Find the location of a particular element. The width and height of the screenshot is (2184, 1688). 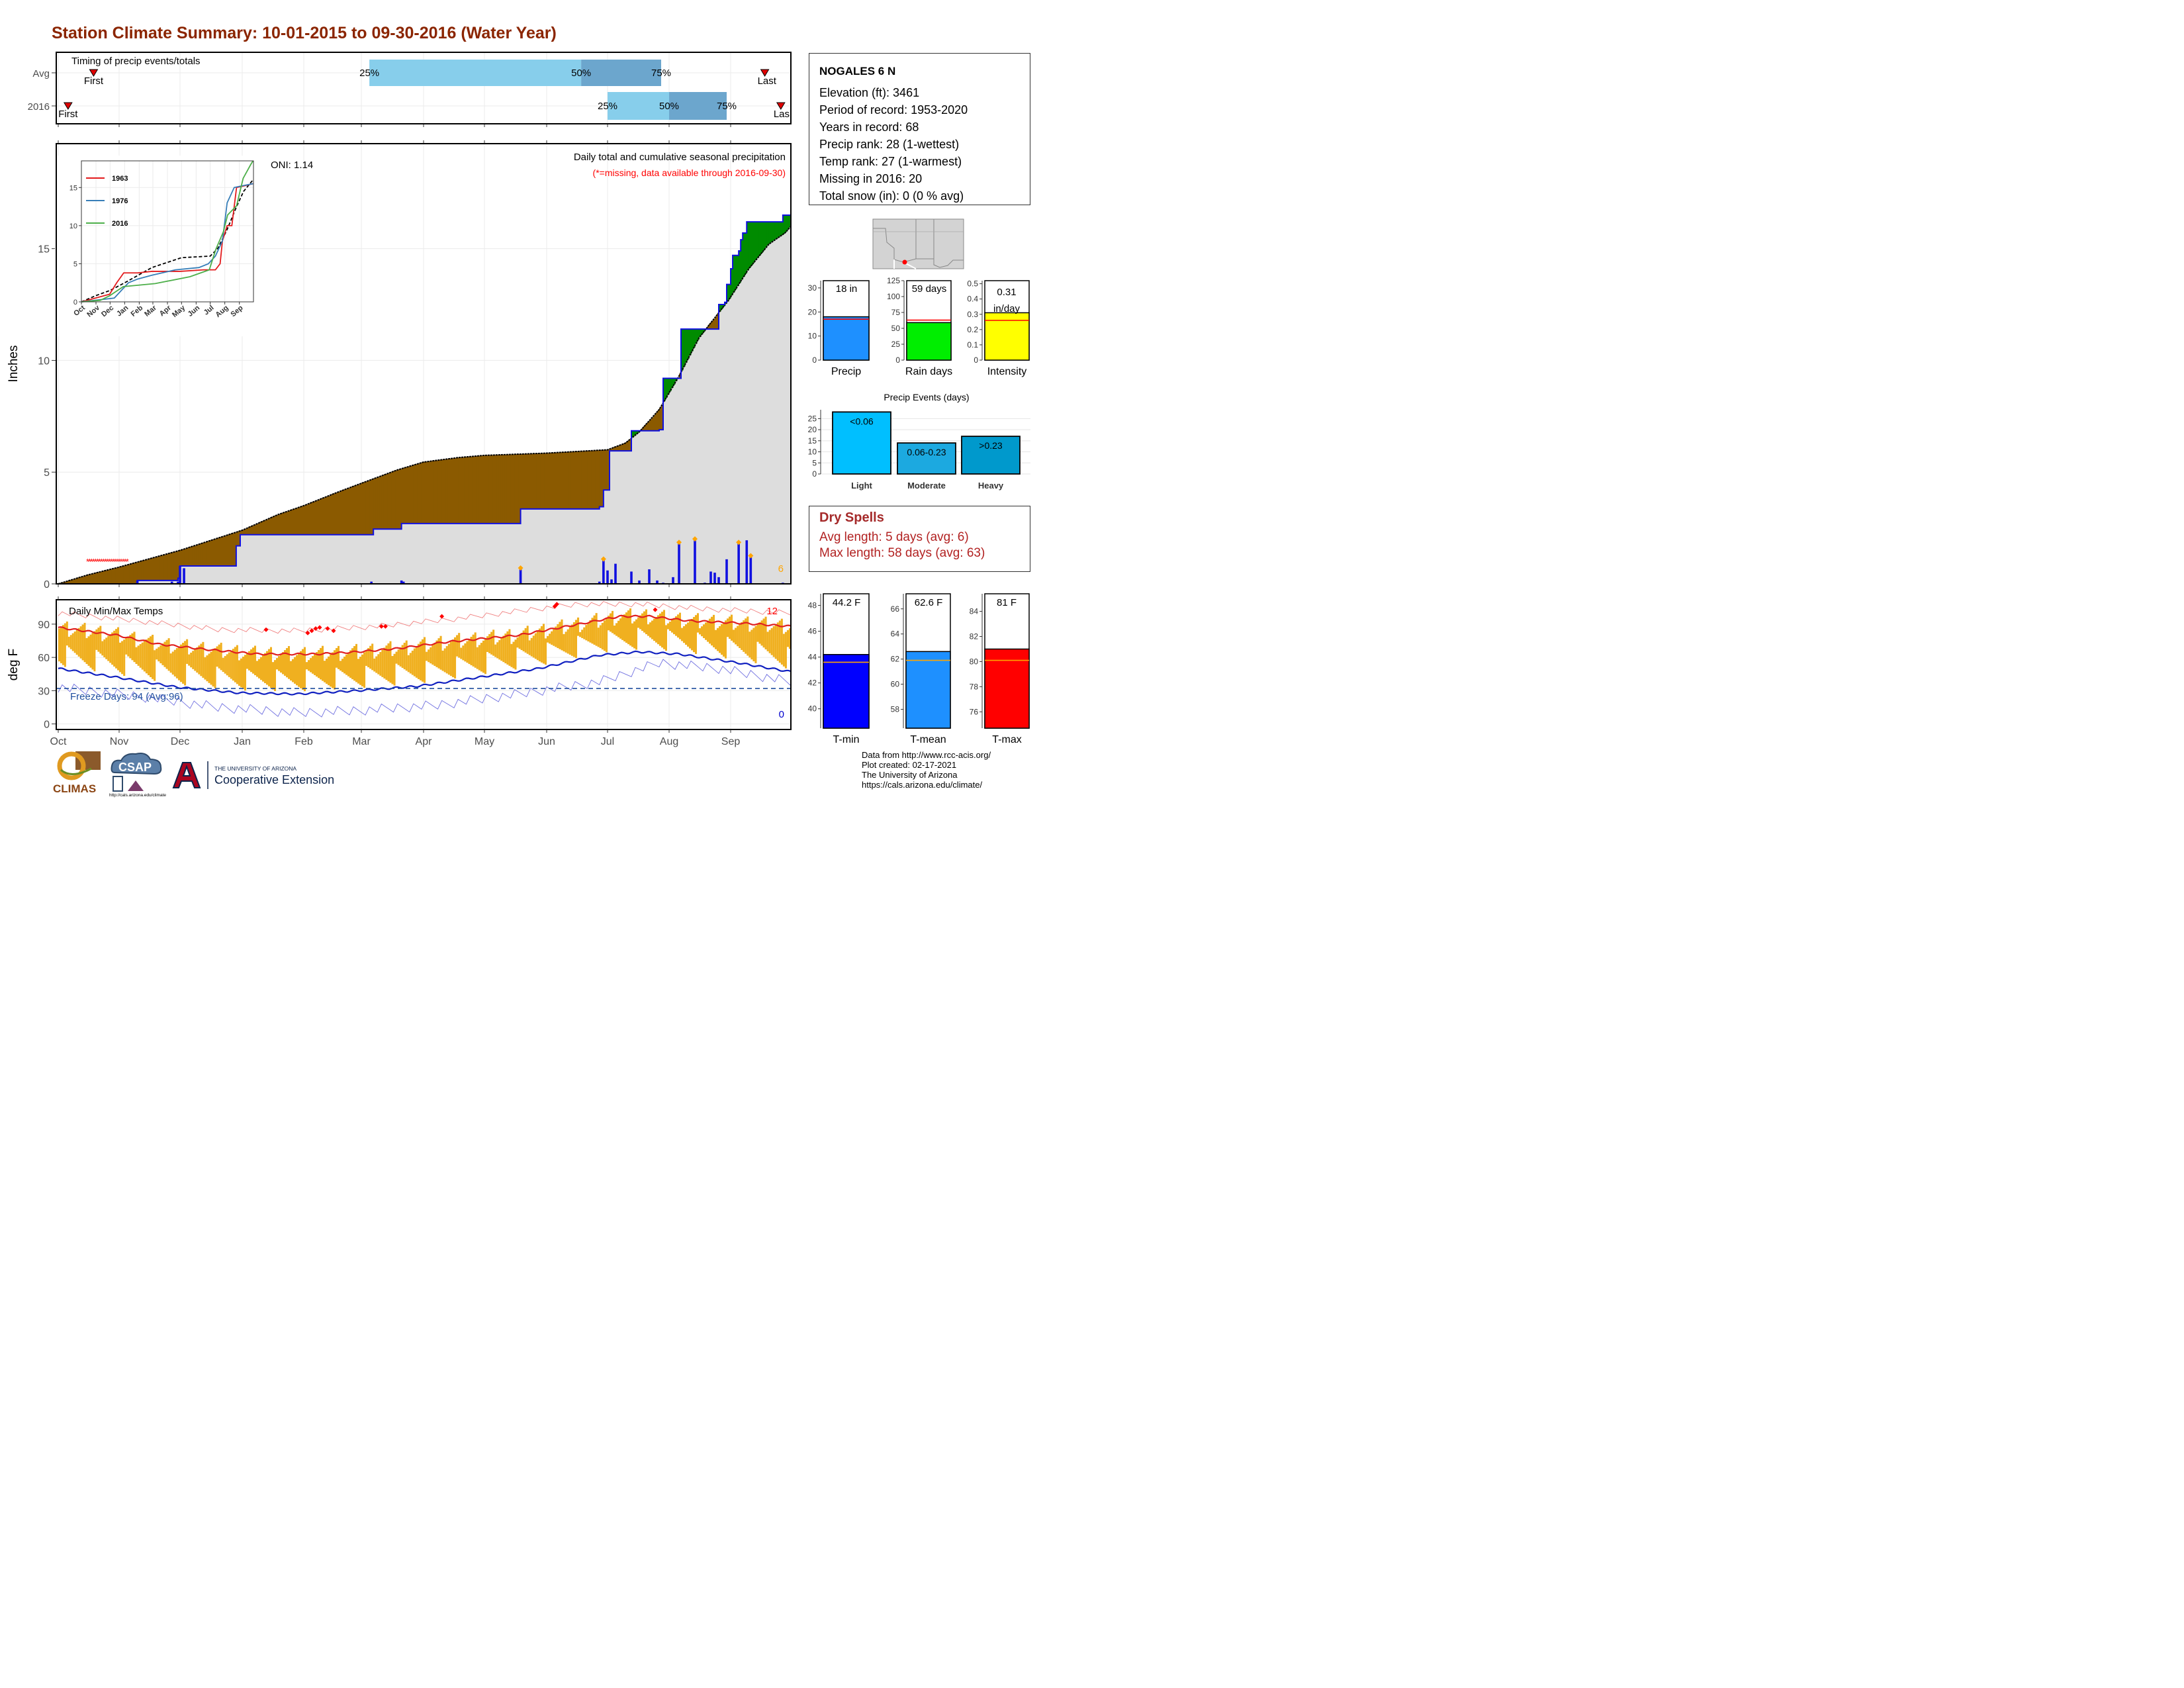

record-high-marker is located at coordinates (266, 629).